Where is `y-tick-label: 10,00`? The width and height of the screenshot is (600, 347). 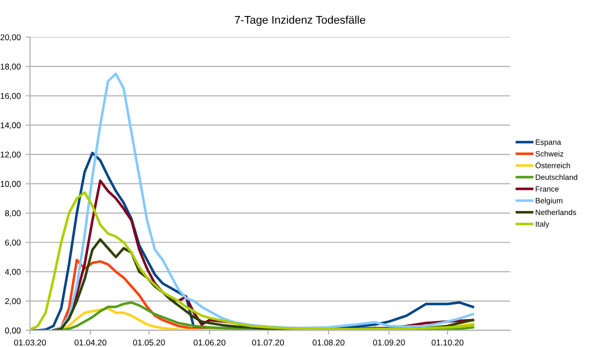
y-tick-label: 10,00 is located at coordinates (10, 184).